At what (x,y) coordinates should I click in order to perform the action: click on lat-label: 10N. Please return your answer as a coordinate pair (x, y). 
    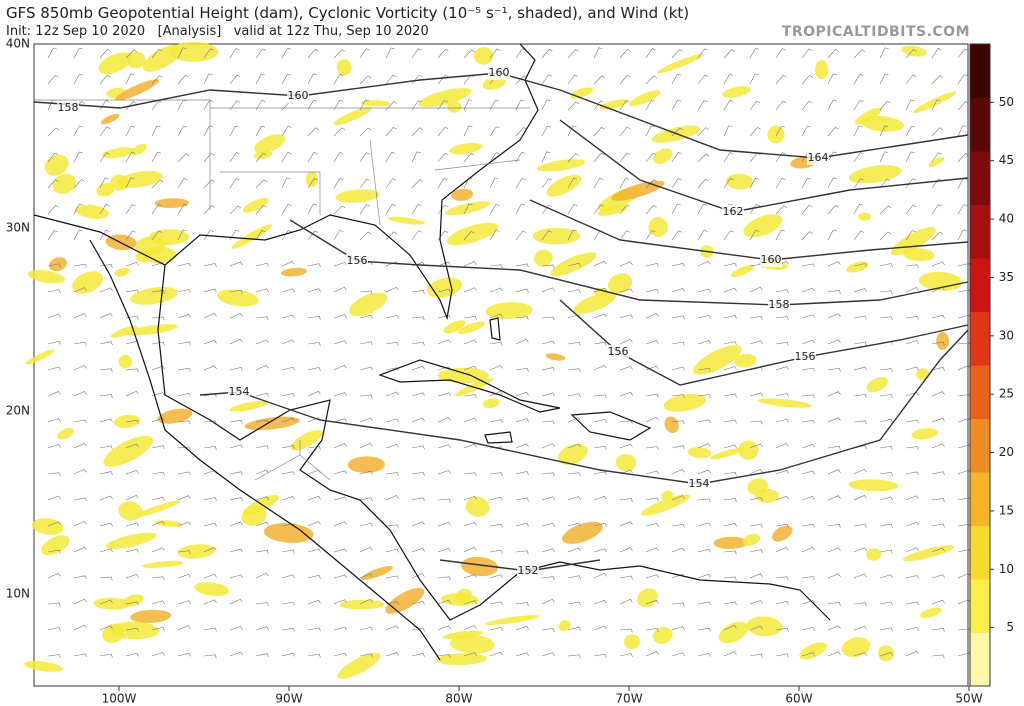
    Looking at the image, I should click on (18, 594).